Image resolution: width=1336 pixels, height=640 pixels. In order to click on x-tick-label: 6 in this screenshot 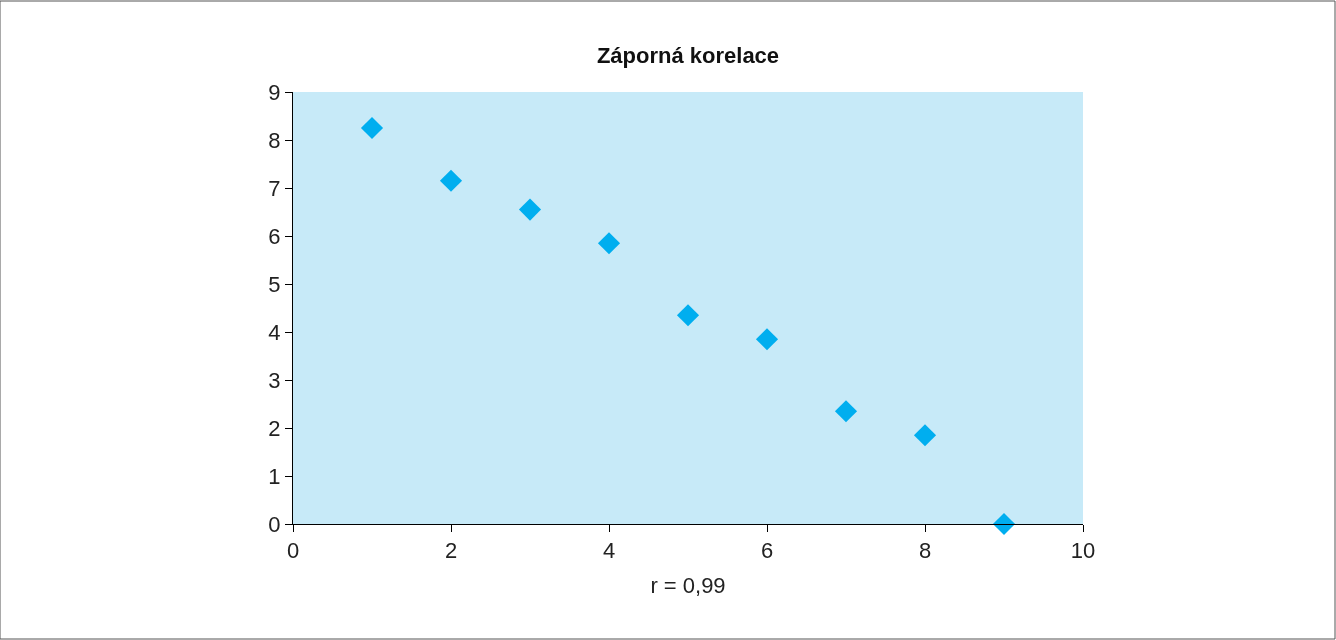, I will do `click(767, 551)`.